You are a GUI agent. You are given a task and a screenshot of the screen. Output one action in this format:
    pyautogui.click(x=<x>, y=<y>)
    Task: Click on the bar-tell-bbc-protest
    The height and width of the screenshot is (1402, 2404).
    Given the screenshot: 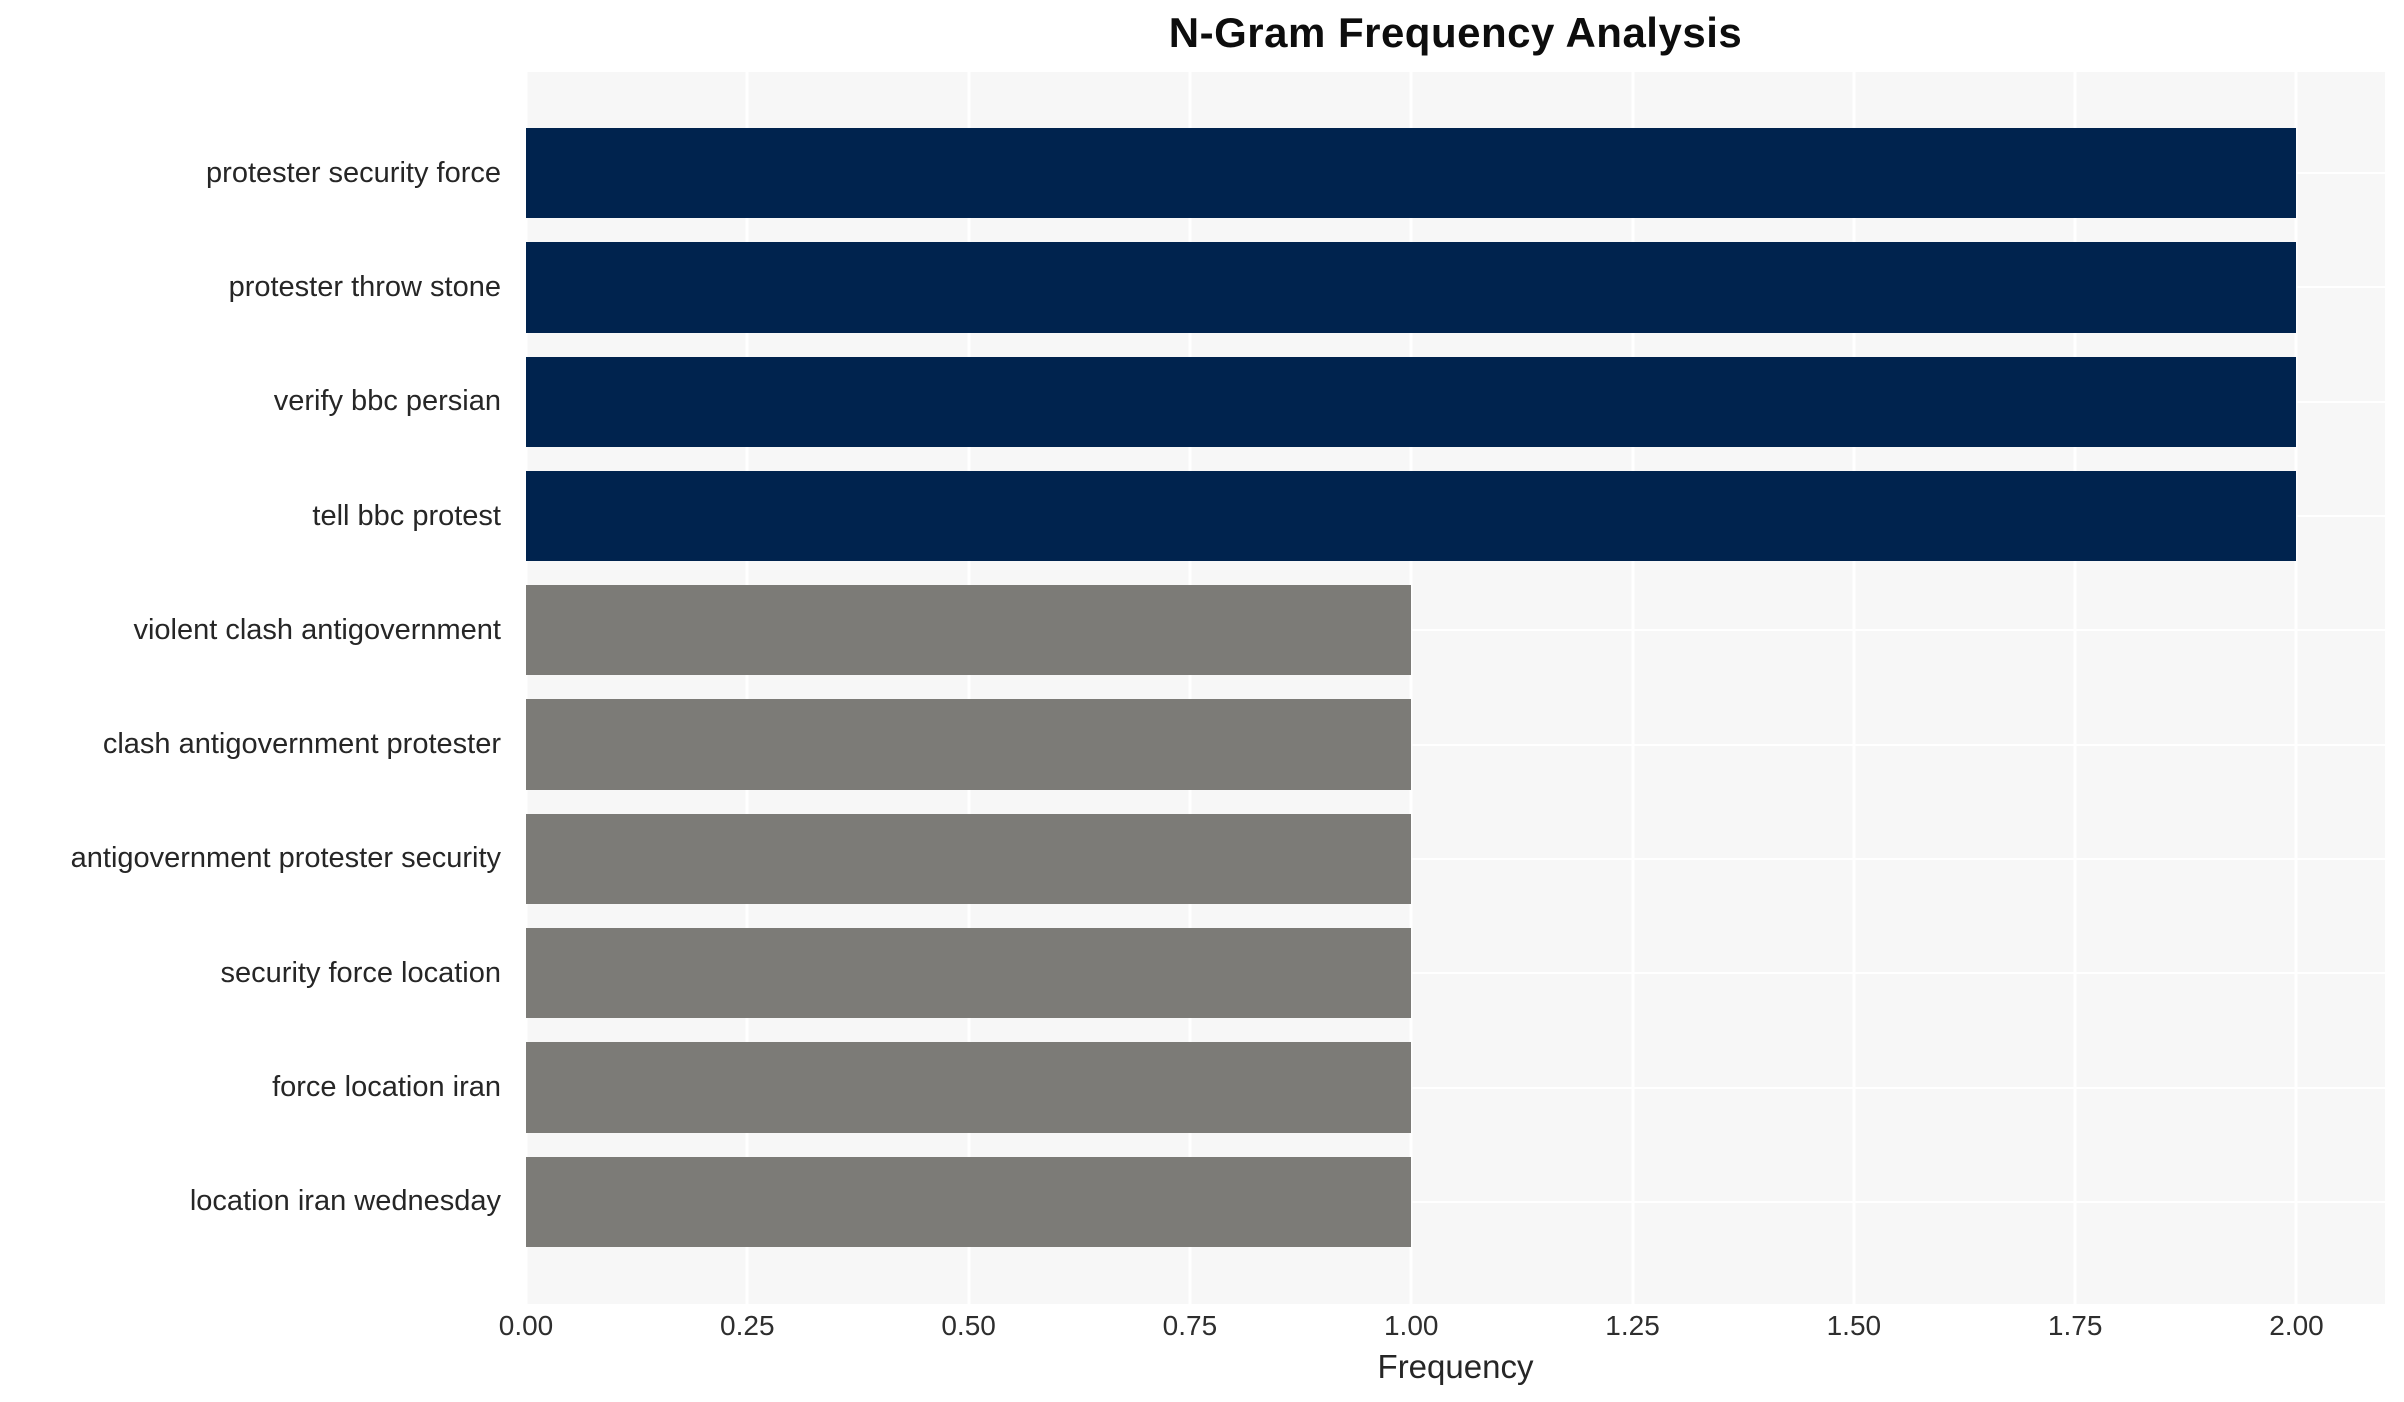 What is the action you would take?
    pyautogui.click(x=1411, y=516)
    